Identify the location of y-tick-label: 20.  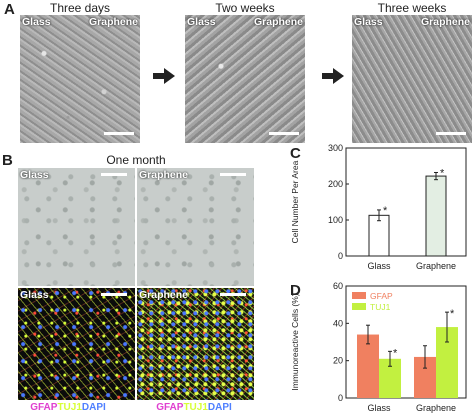
(338, 361).